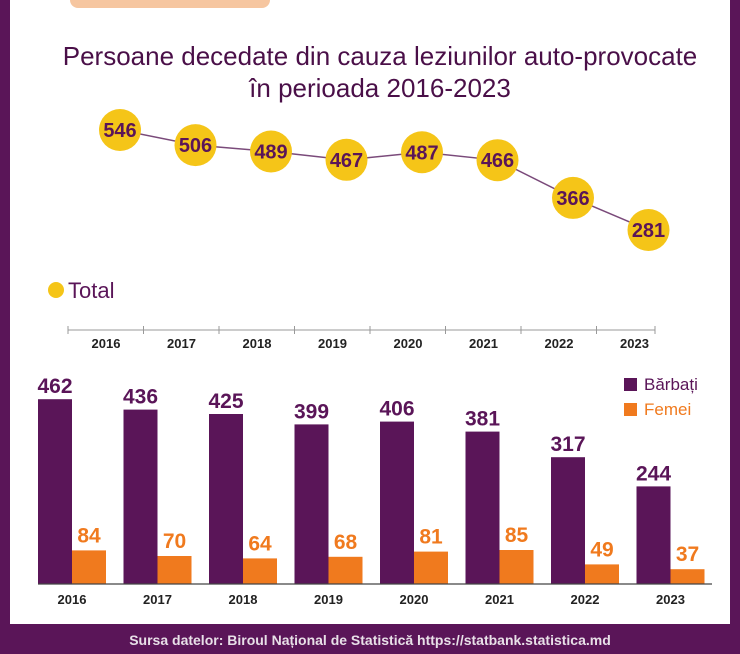 The height and width of the screenshot is (654, 740). I want to click on line-x-tick-label: 2017, so click(181, 343).